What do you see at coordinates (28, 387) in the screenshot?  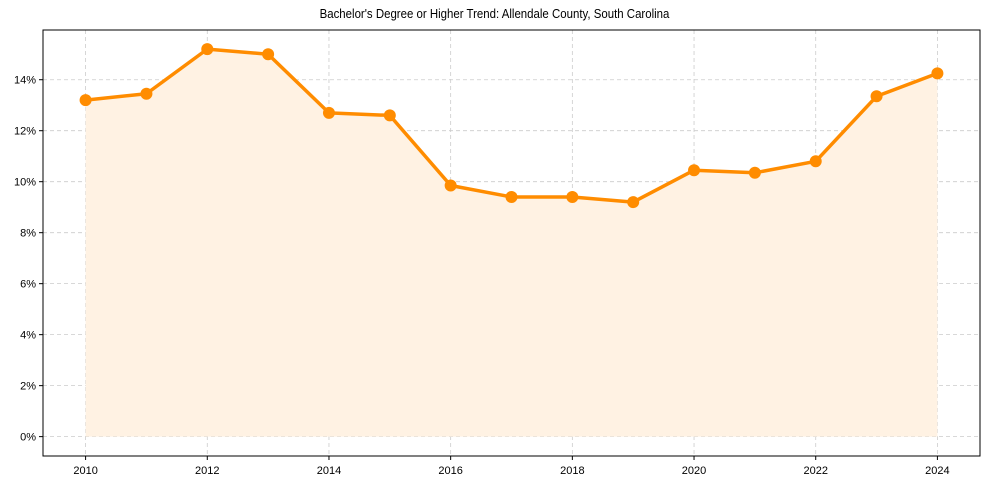 I see `y-tick-label: 2%` at bounding box center [28, 387].